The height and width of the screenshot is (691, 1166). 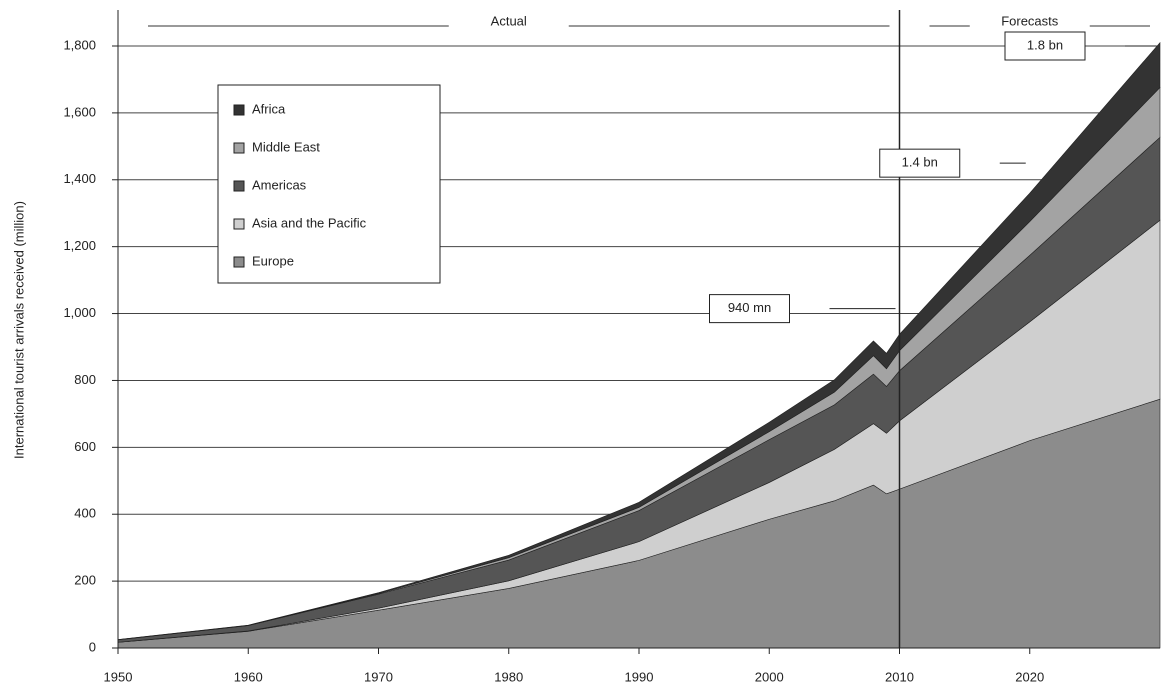 What do you see at coordinates (79, 111) in the screenshot?
I see `y-tick-label: 1,600` at bounding box center [79, 111].